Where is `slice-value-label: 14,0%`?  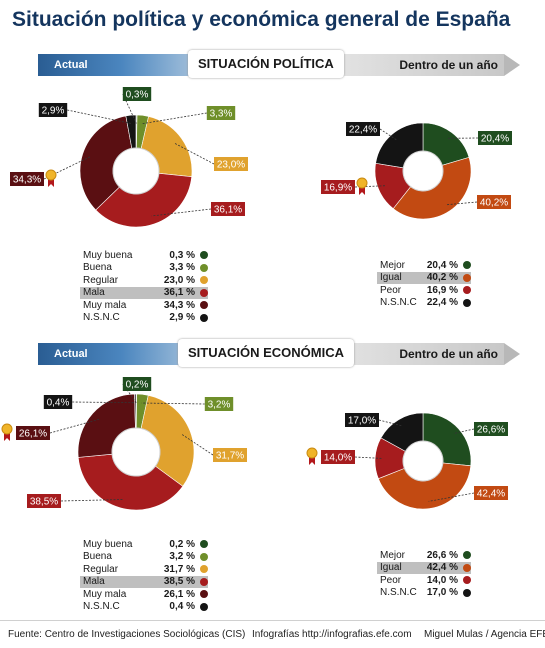 slice-value-label: 14,0% is located at coordinates (338, 458).